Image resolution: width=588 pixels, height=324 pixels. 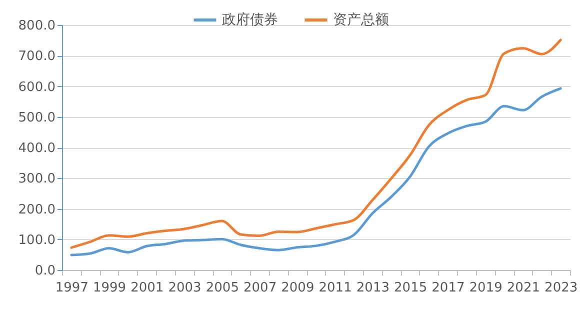 I want to click on y-tick-label: 700.0, so click(x=37, y=56).